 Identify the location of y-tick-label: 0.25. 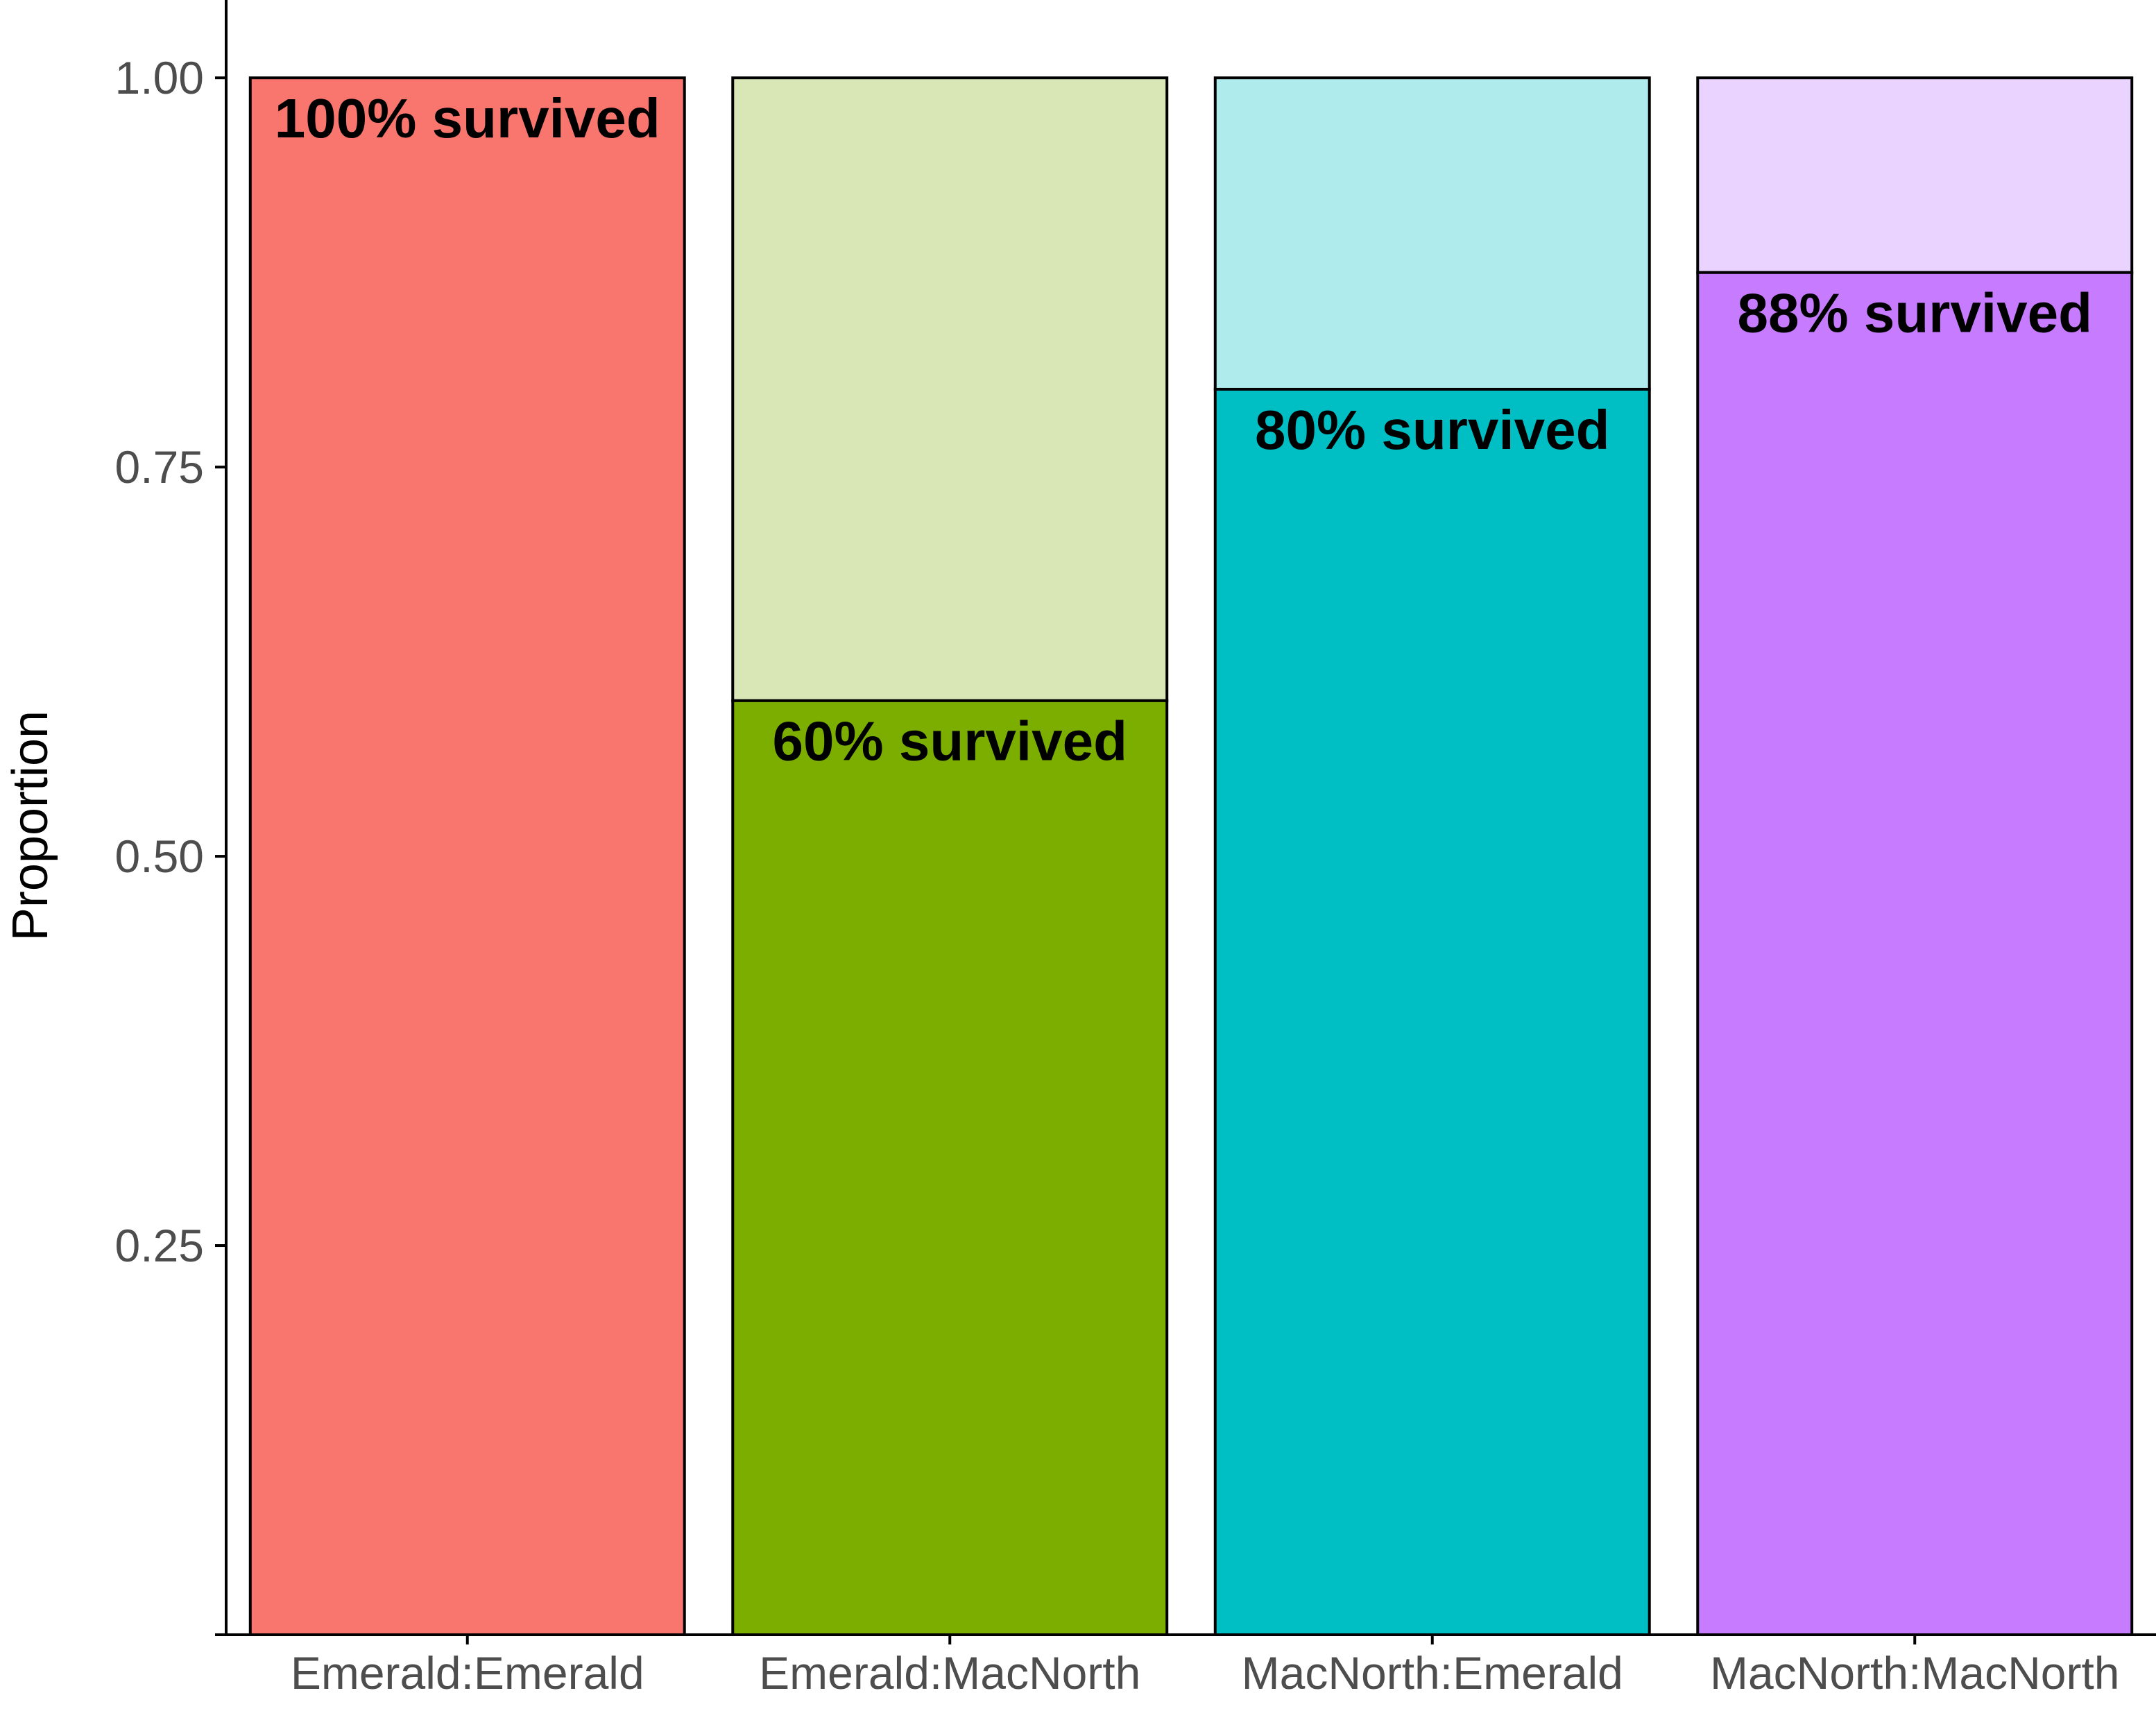
(159, 1245).